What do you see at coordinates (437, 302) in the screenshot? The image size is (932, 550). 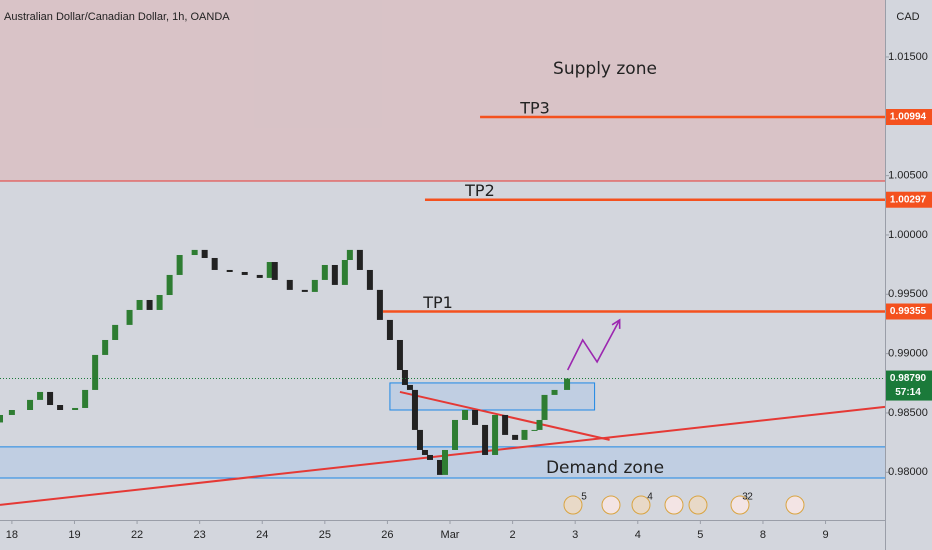 I see `tp-label: TP1` at bounding box center [437, 302].